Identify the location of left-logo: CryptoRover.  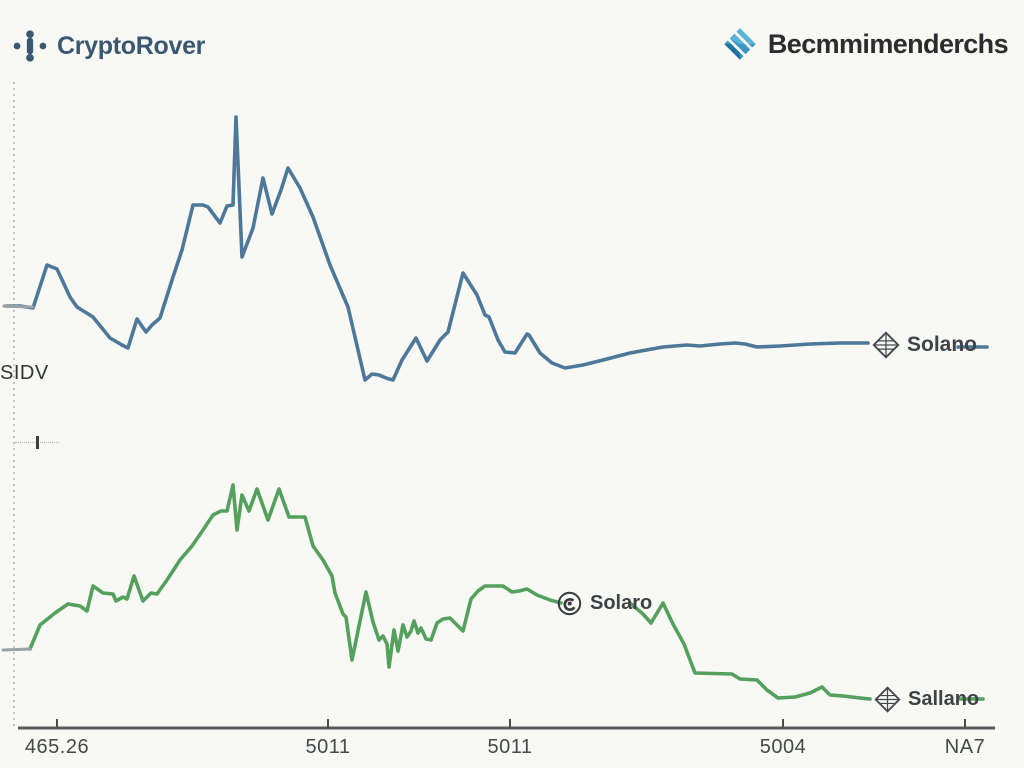
(108, 46).